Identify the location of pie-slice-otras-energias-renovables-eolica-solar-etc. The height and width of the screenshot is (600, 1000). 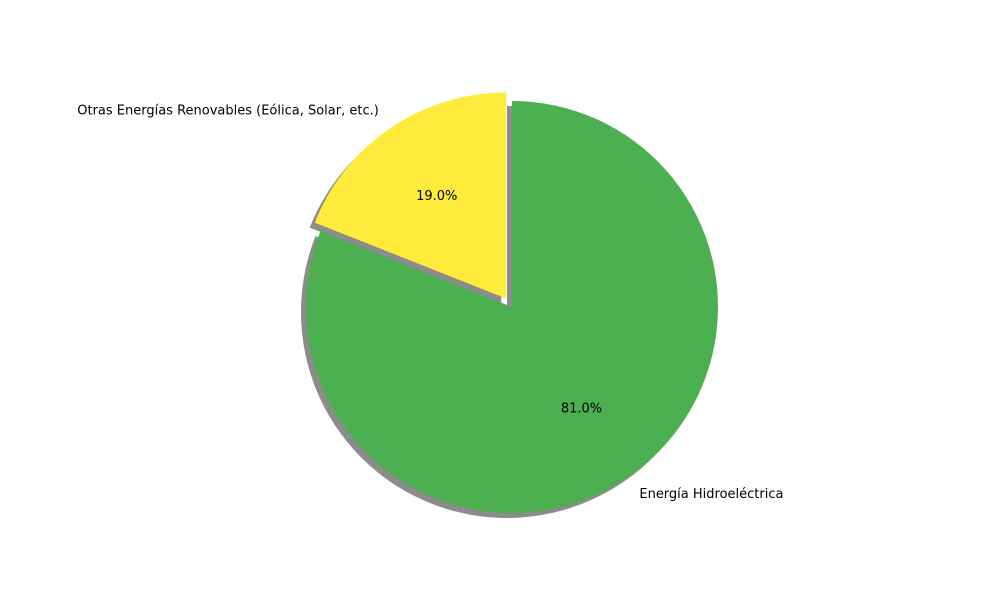
(410, 195).